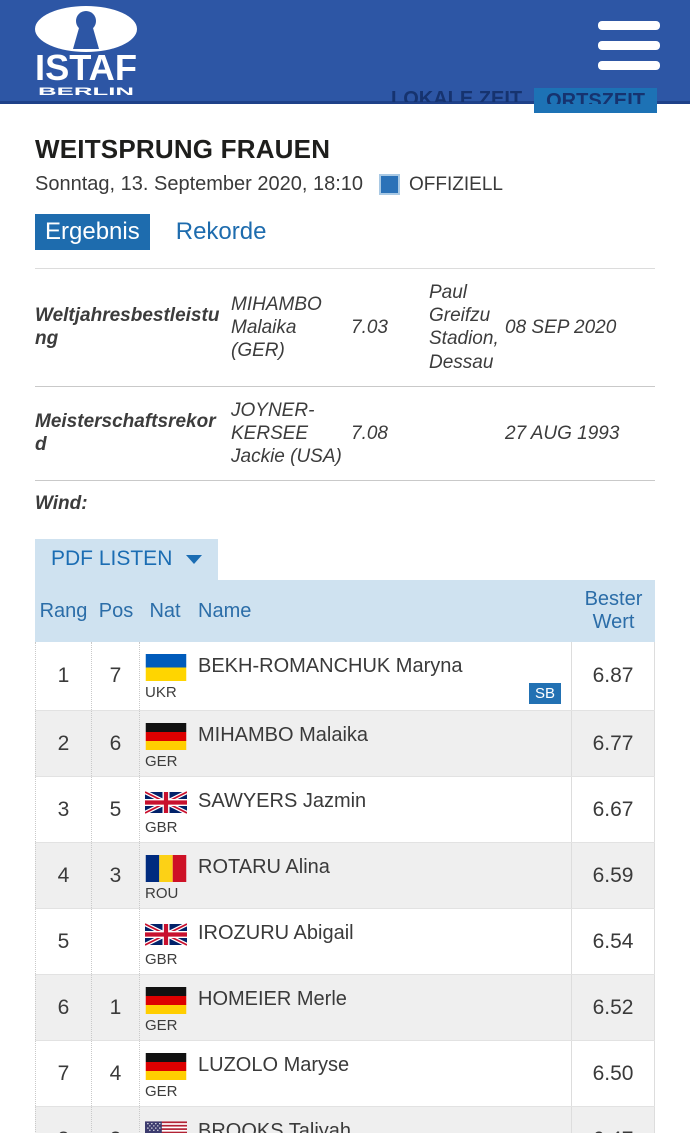 The height and width of the screenshot is (1133, 690). What do you see at coordinates (63, 1120) in the screenshot?
I see `rank-cell: 8` at bounding box center [63, 1120].